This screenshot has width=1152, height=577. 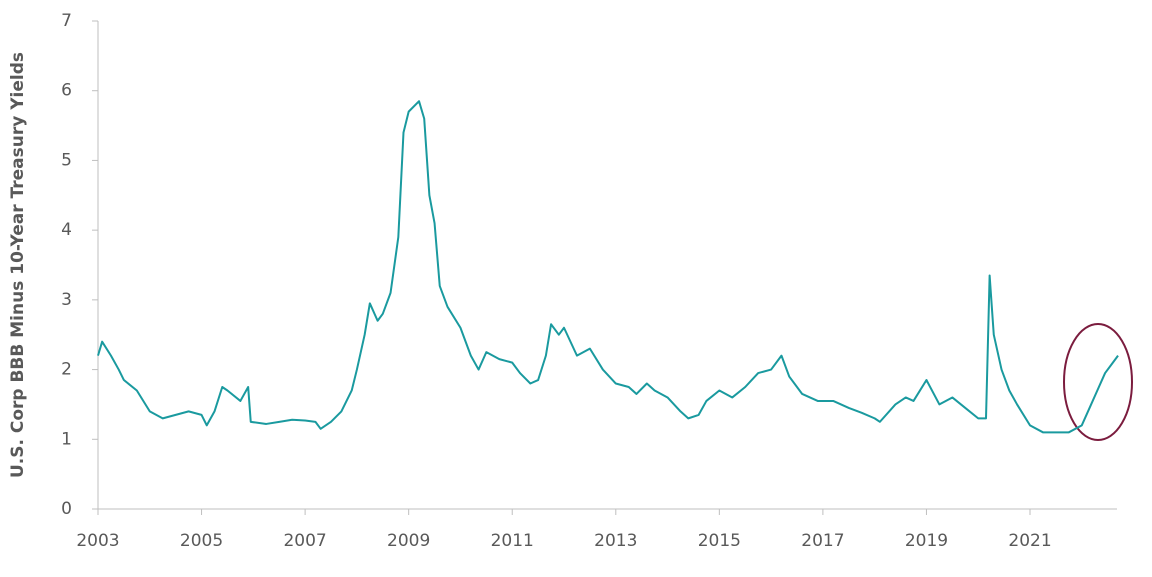 I want to click on x-tick-label: 2019, so click(x=926, y=541).